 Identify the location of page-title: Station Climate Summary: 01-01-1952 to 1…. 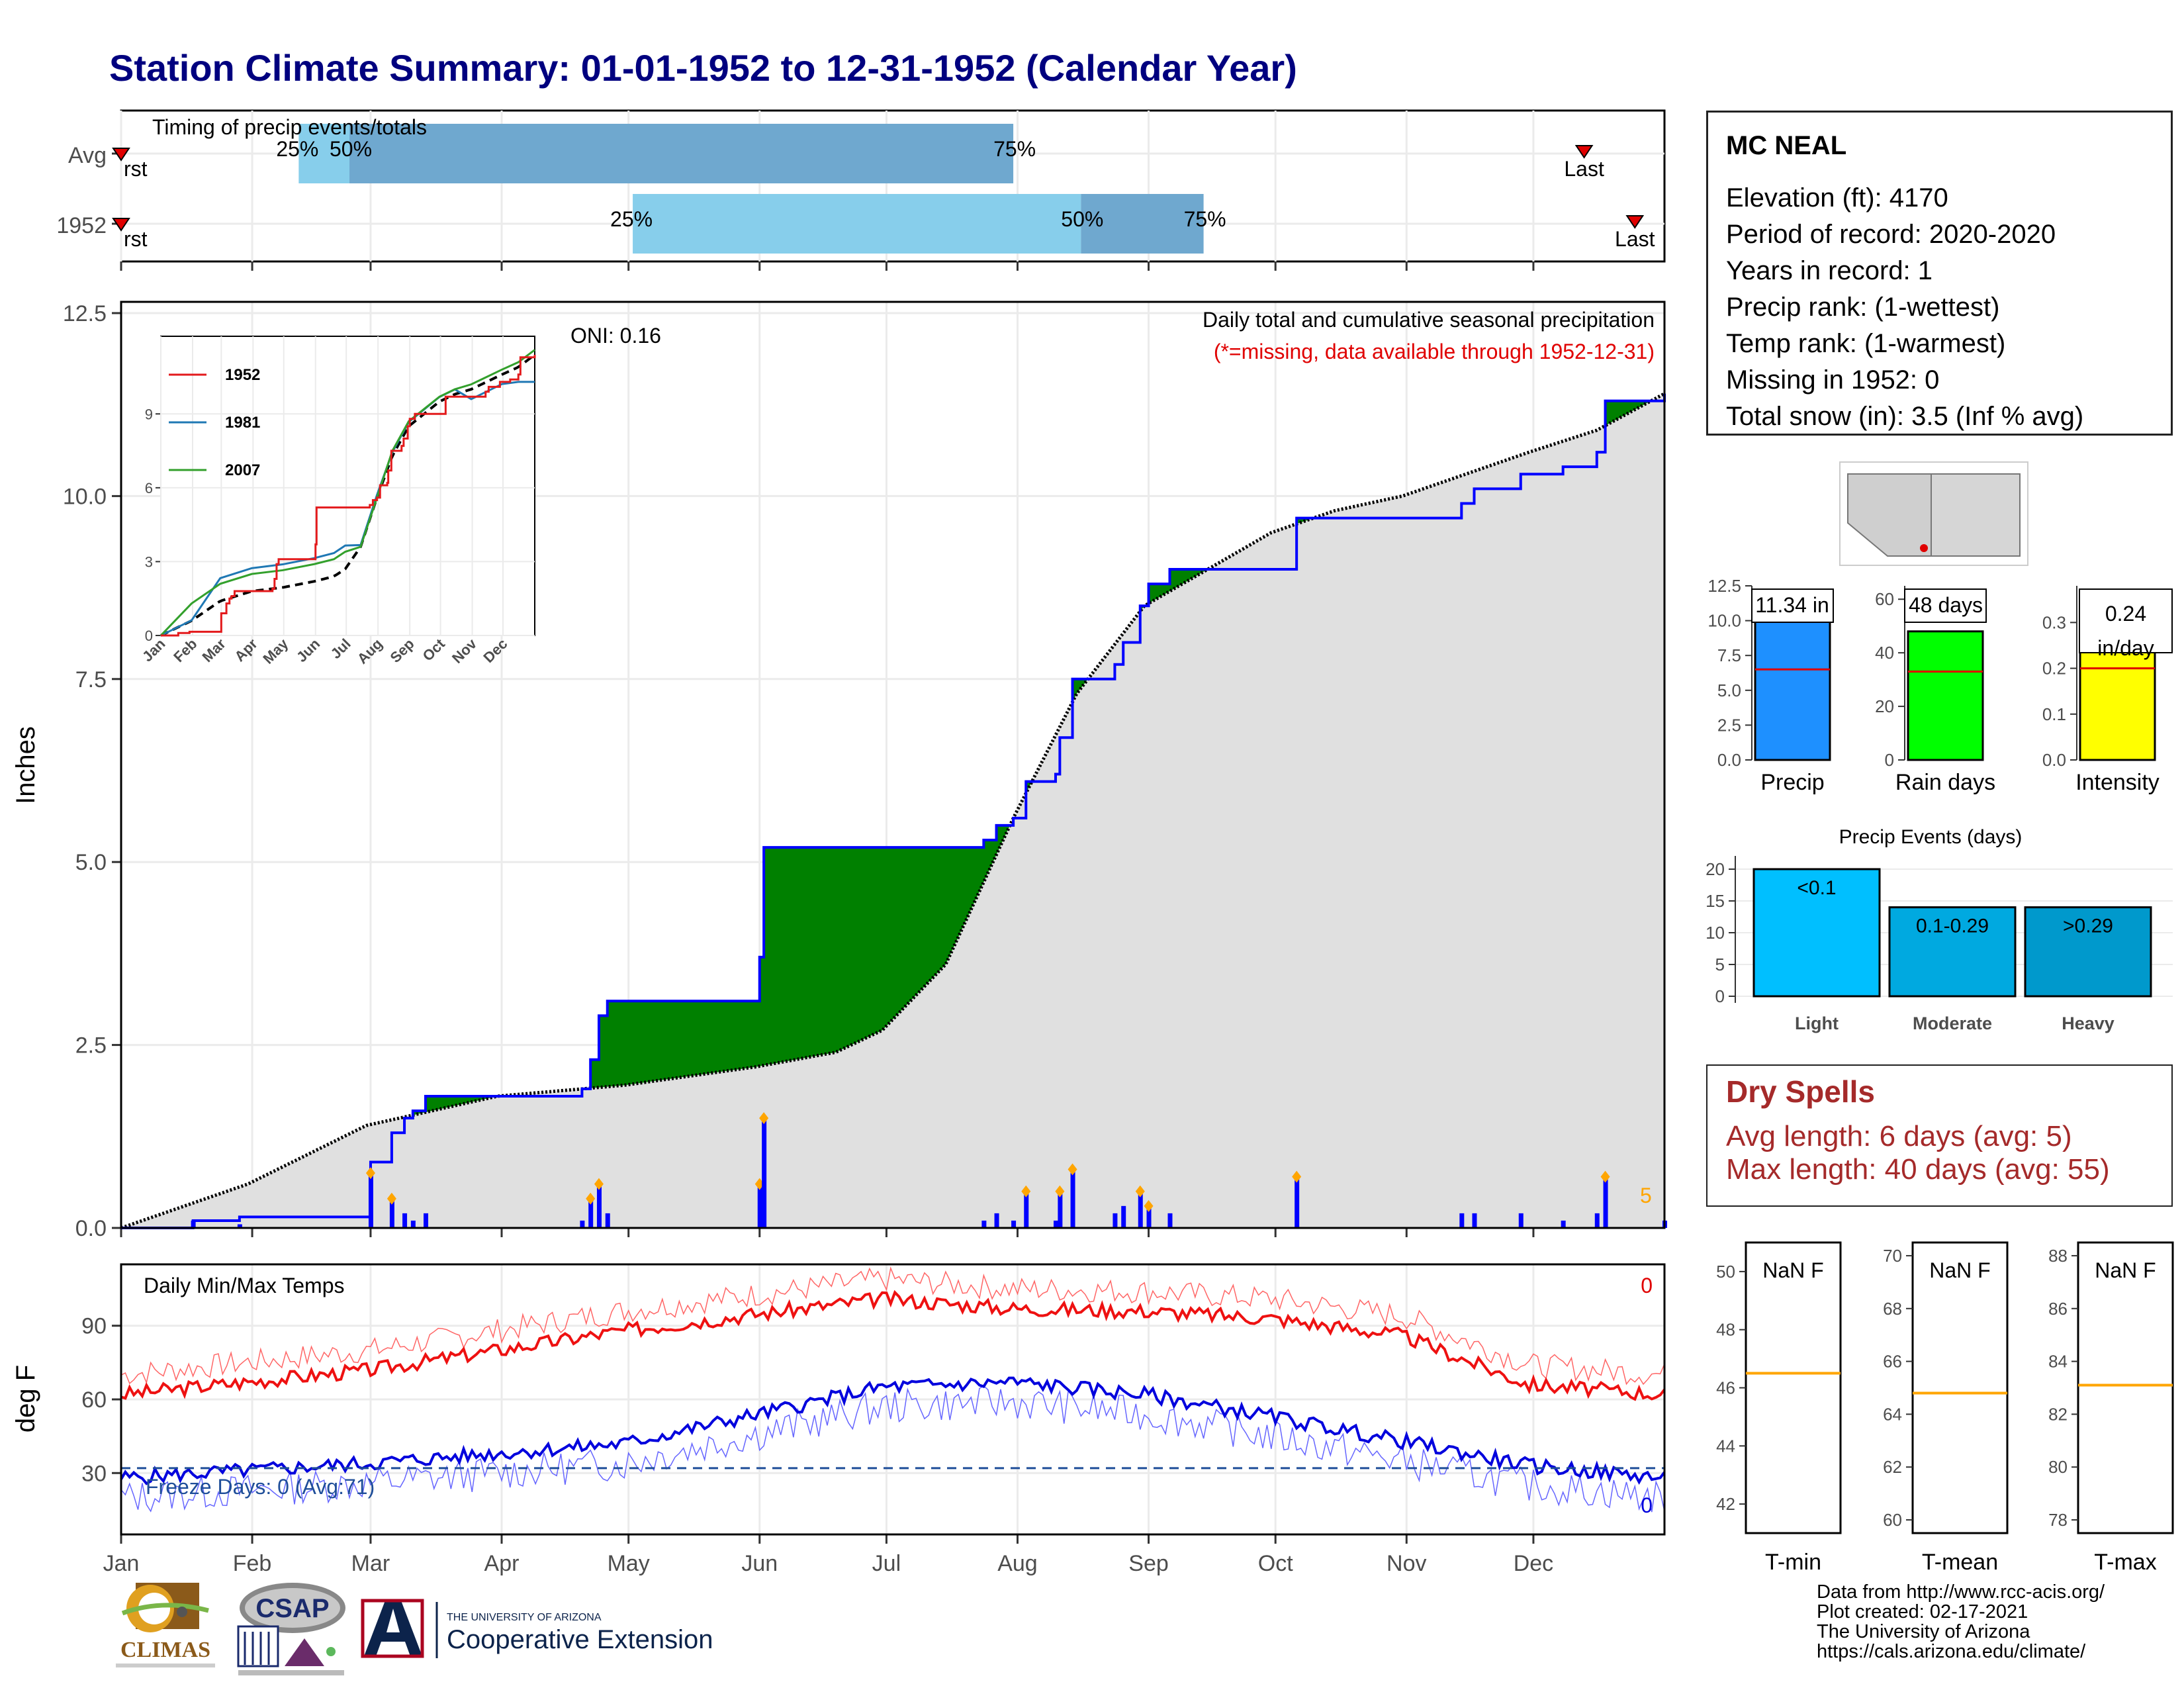
(703, 68).